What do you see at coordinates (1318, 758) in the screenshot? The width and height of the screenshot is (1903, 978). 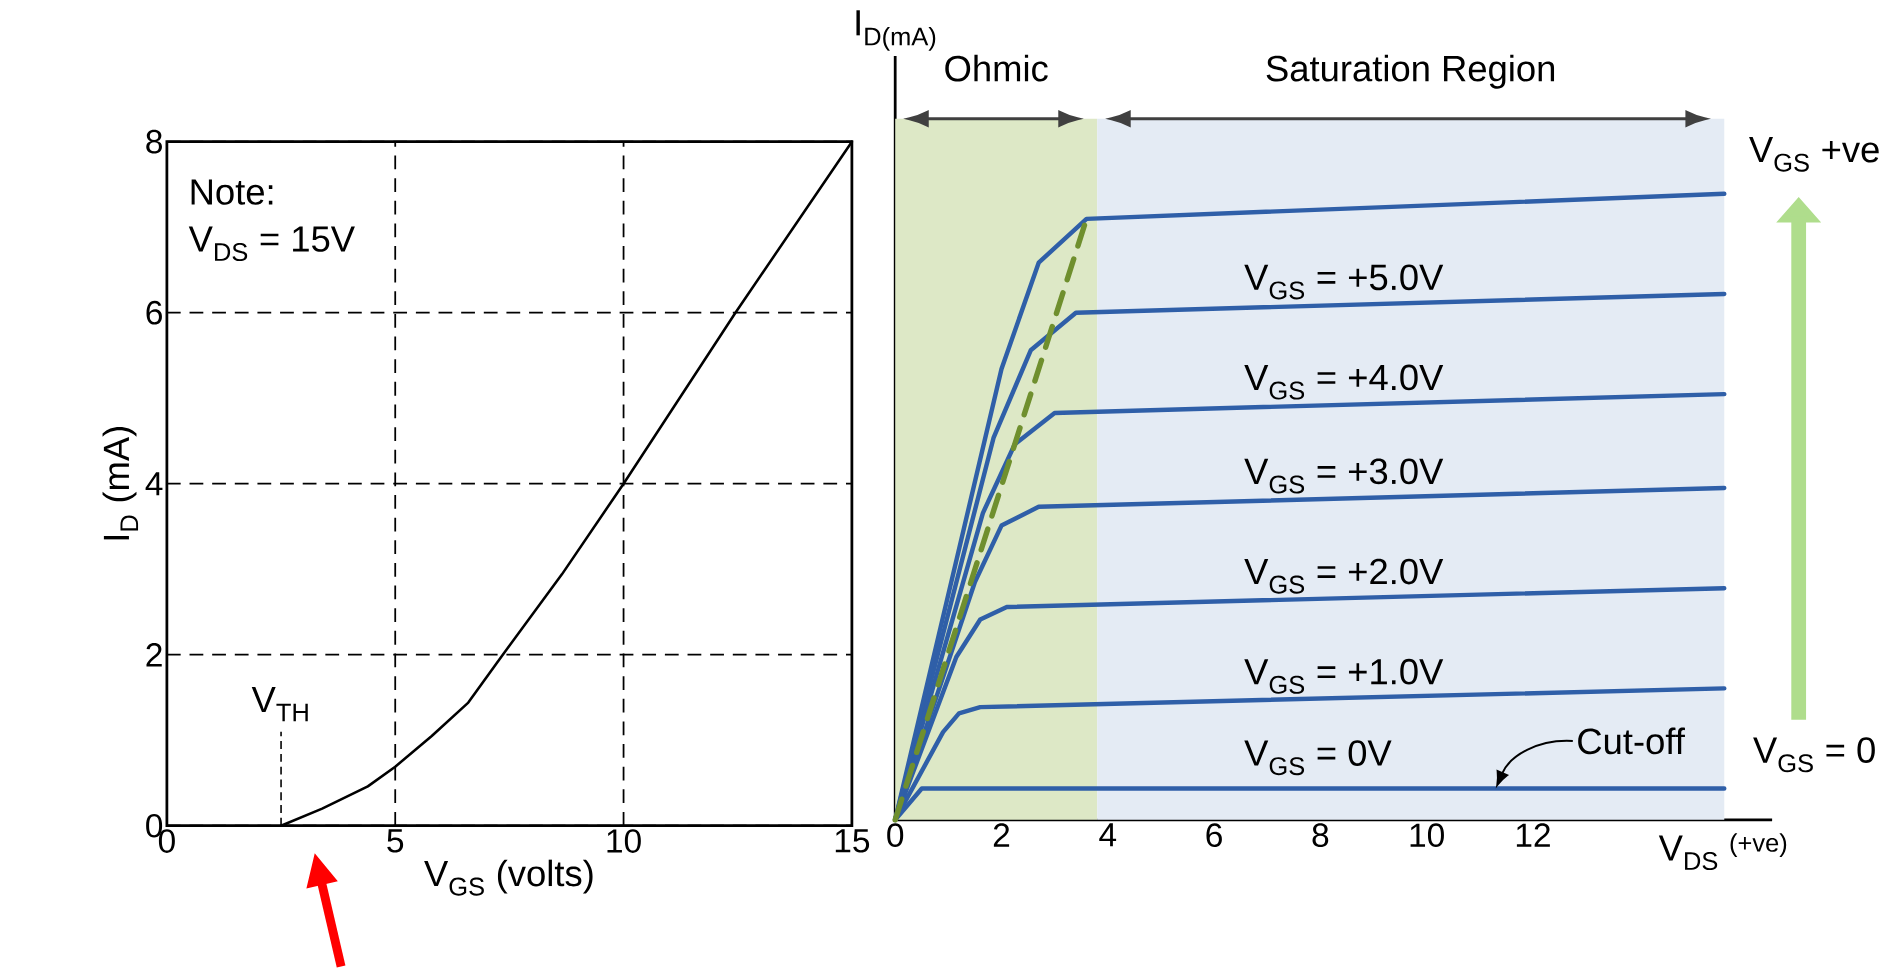 I see `series-label: V$_{GS}$ = 0V` at bounding box center [1318, 758].